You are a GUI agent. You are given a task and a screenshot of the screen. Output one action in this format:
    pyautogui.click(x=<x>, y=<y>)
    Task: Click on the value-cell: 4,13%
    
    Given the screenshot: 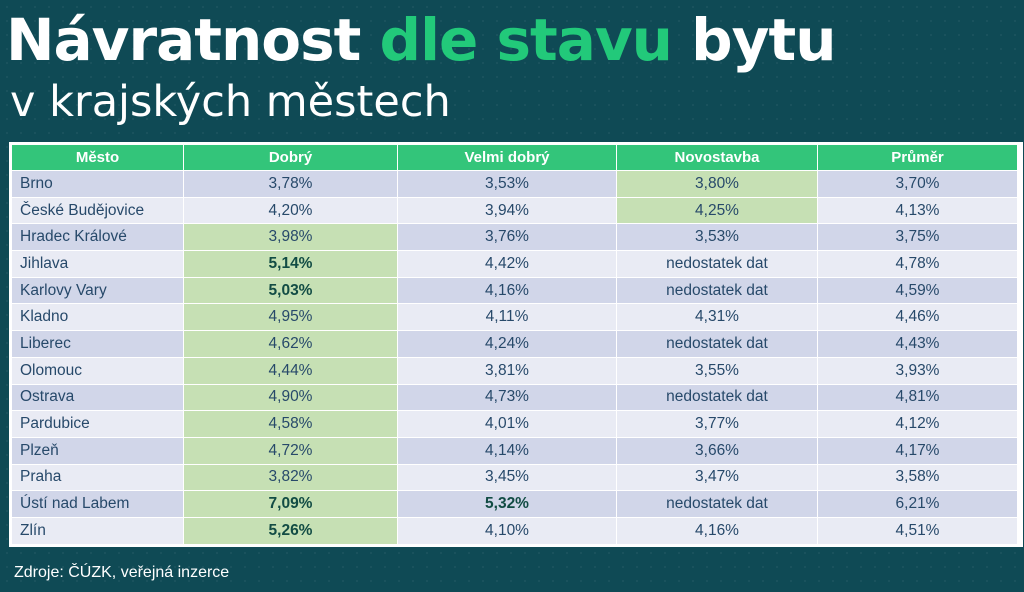 What is the action you would take?
    pyautogui.click(x=917, y=210)
    